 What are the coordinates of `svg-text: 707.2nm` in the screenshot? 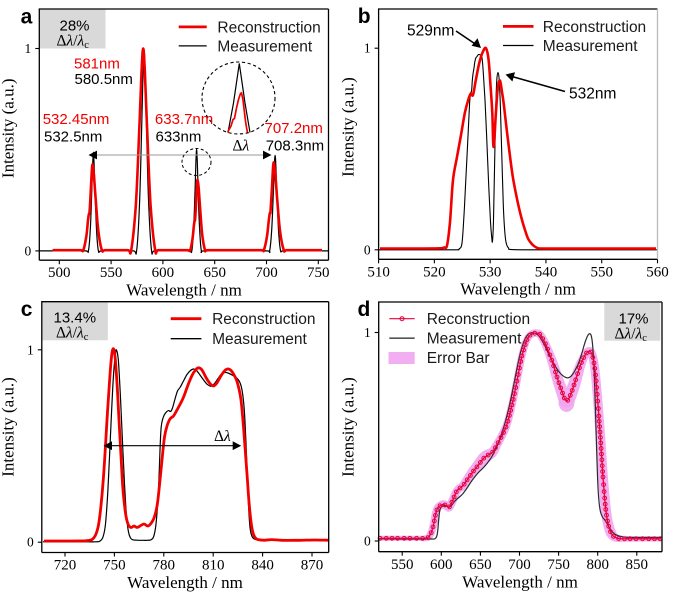 It's located at (294, 128).